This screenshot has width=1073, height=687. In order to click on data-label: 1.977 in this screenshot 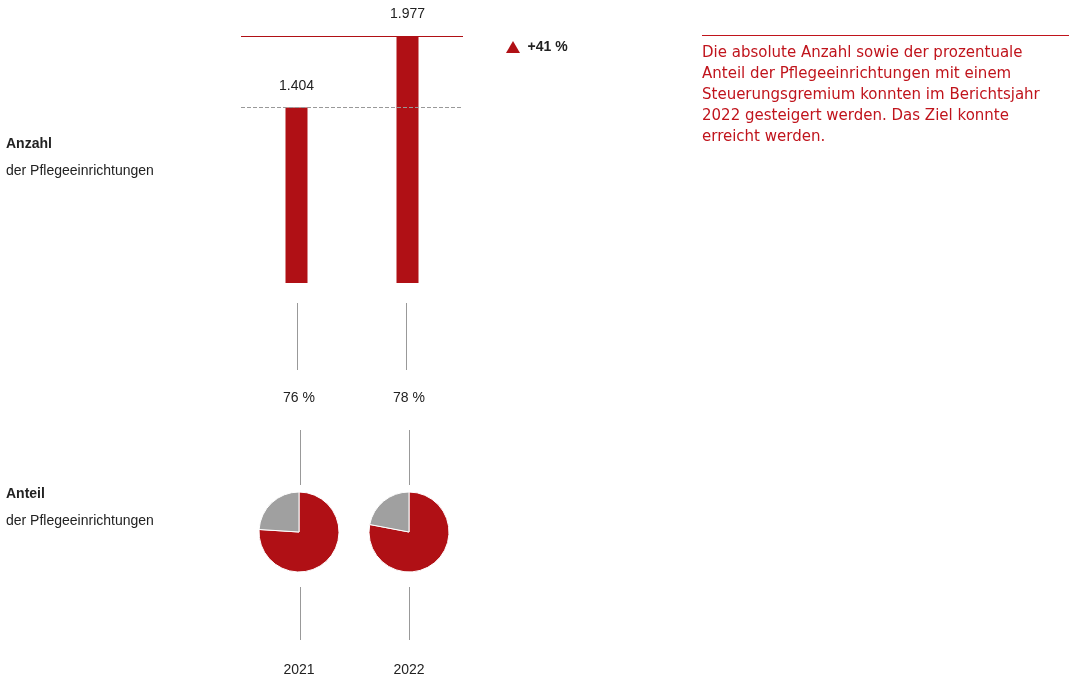, I will do `click(407, 13)`.